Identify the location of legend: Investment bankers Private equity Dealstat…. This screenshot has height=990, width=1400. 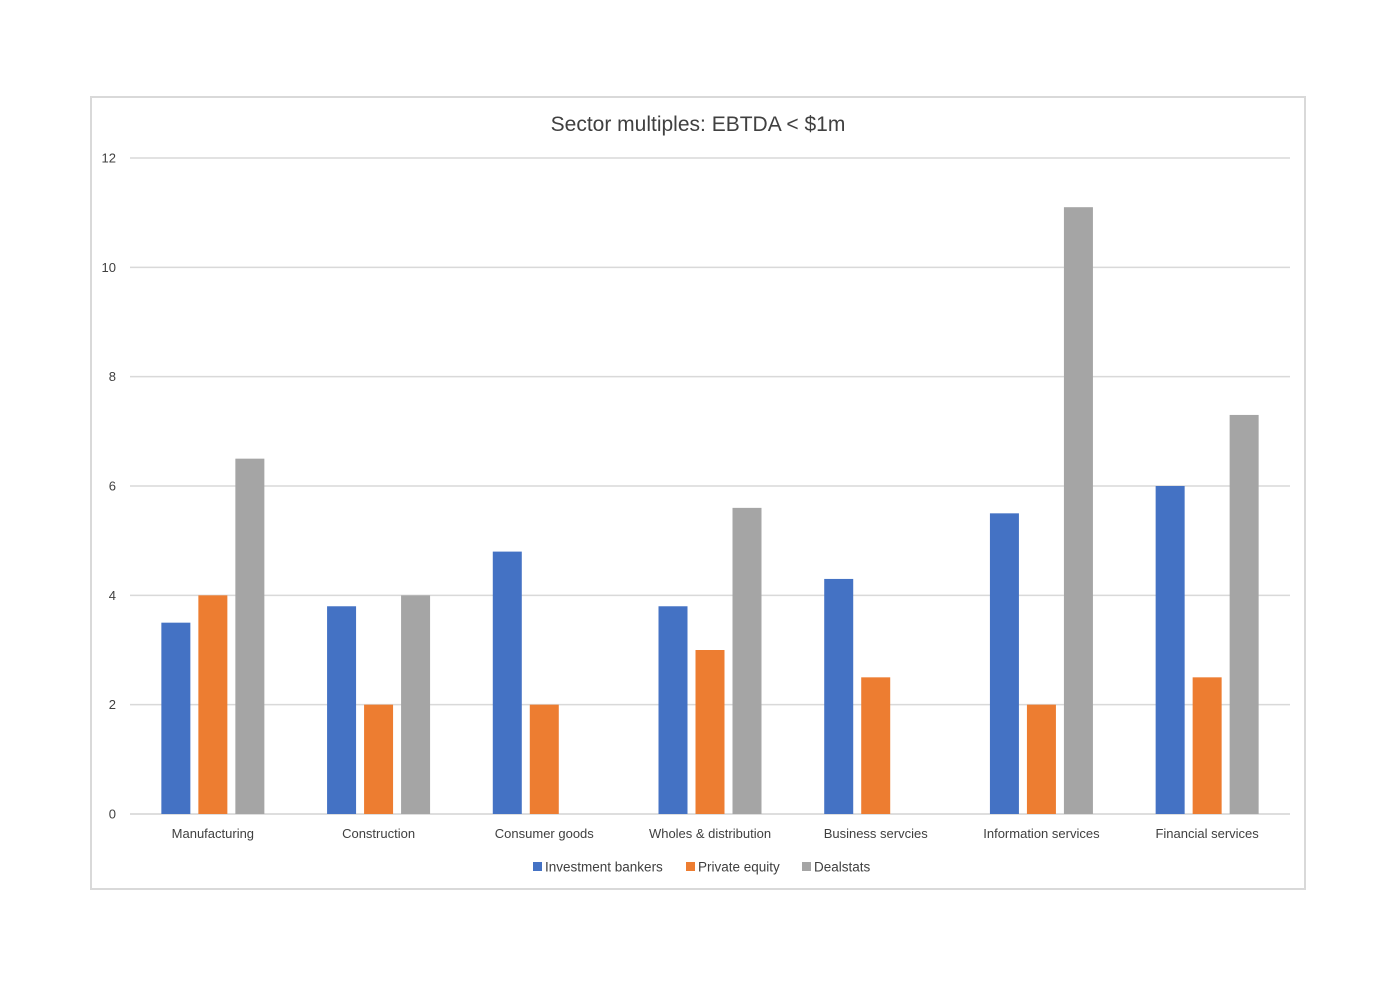
(702, 867).